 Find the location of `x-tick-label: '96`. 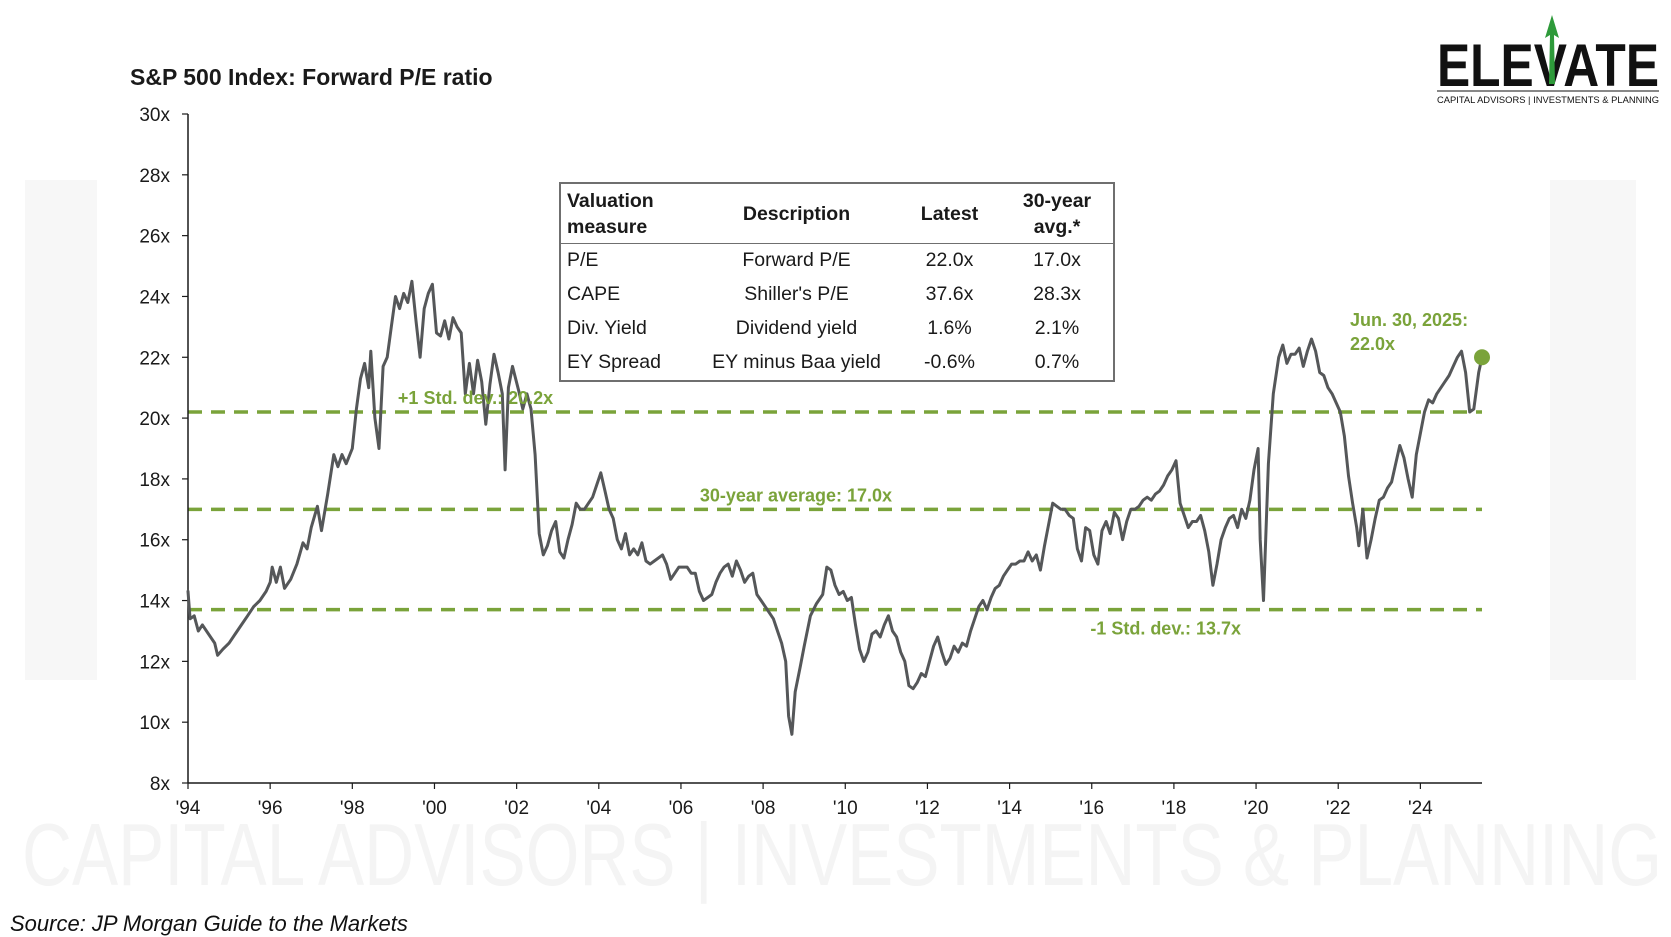

x-tick-label: '96 is located at coordinates (270, 808).